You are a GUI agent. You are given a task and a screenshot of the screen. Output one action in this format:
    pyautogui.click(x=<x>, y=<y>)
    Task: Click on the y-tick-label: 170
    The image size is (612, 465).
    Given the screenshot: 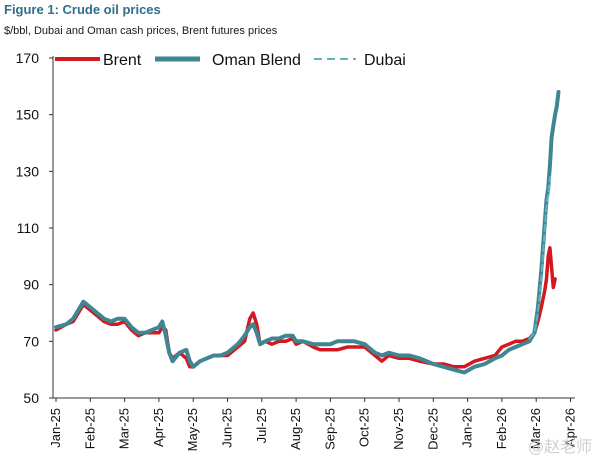 What is the action you would take?
    pyautogui.click(x=28, y=58)
    